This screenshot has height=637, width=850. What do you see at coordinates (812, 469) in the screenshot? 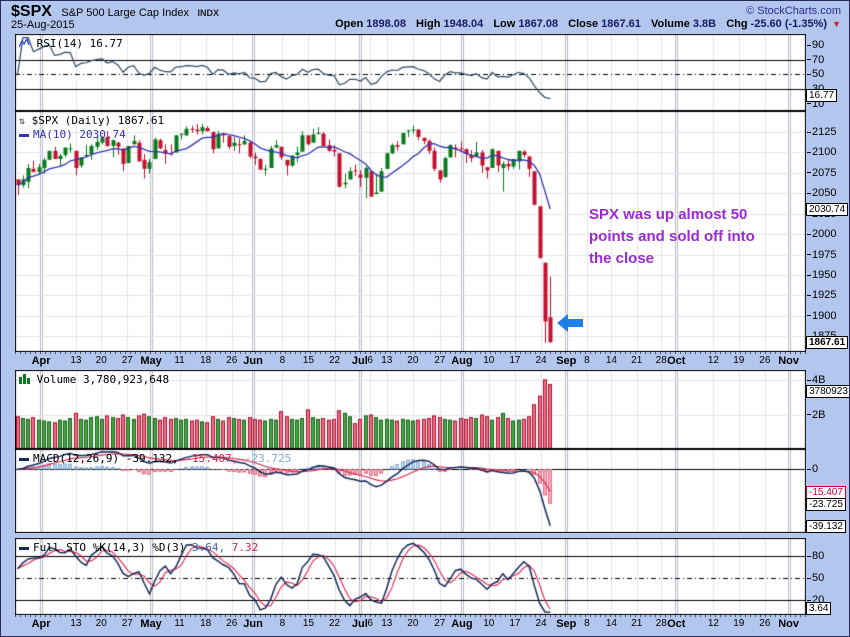
I see `y-axis-tick-label: 0` at bounding box center [812, 469].